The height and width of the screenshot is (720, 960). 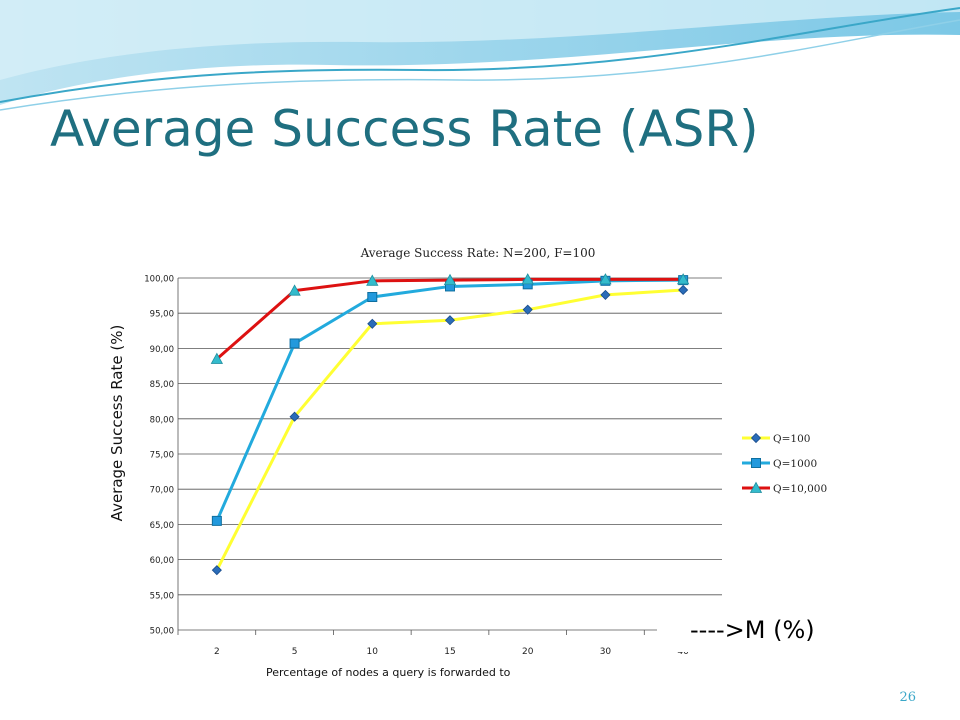 What do you see at coordinates (907, 697) in the screenshot?
I see `slide-number: 26` at bounding box center [907, 697].